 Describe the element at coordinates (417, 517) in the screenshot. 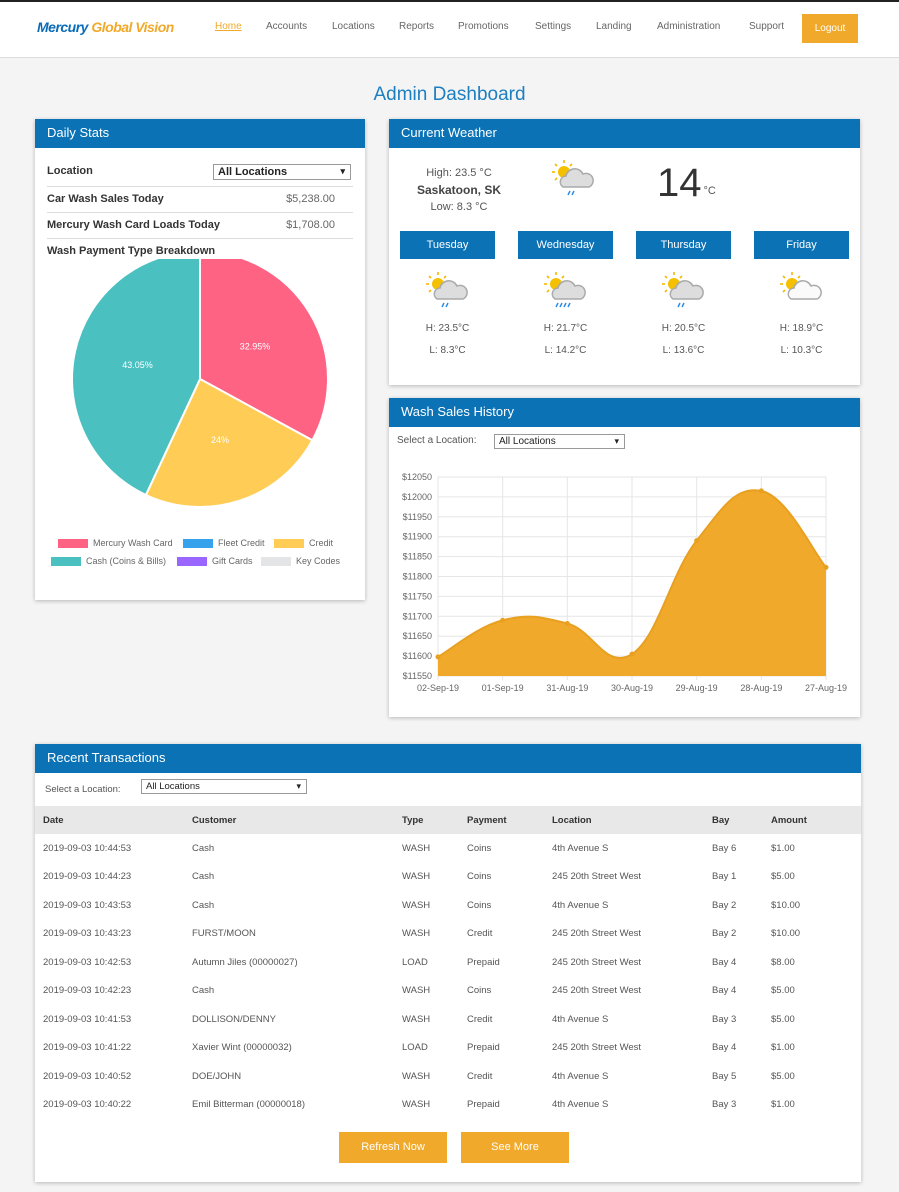

I see `y-tick-label: $11950` at that location.